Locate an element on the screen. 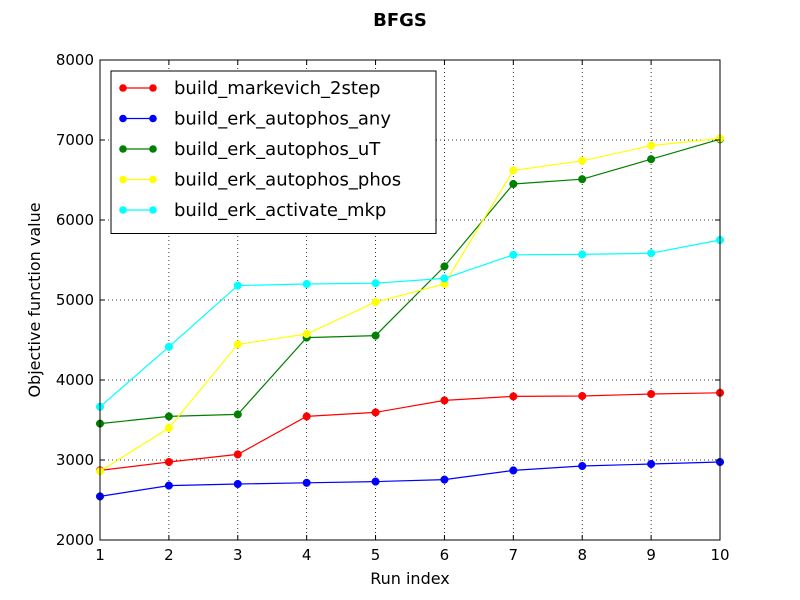  x-axis-label: Run index is located at coordinates (410, 578).